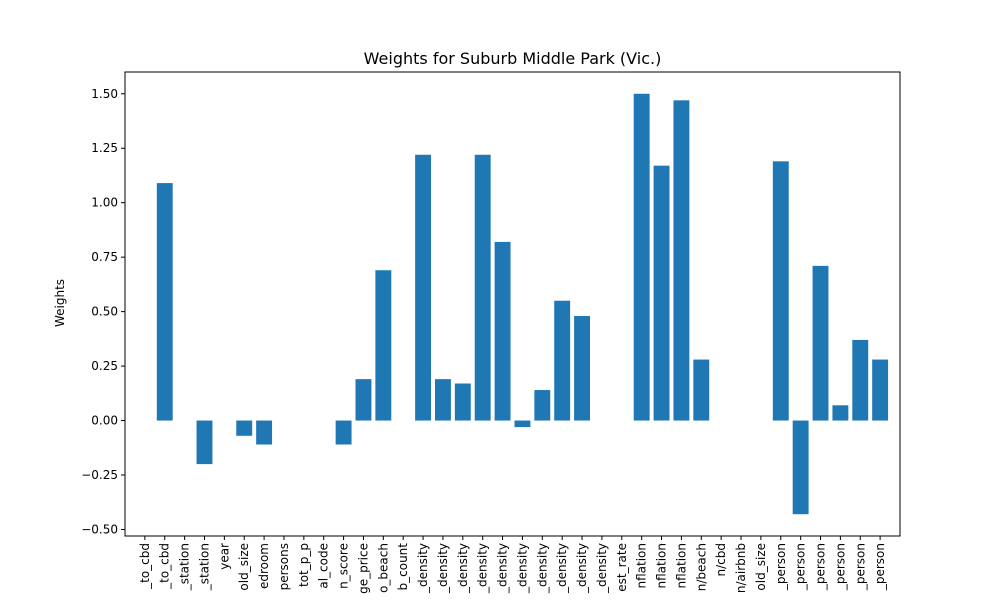 Image resolution: width=1000 pixels, height=600 pixels. What do you see at coordinates (104, 94) in the screenshot?
I see `y-tick-label: 1.50` at bounding box center [104, 94].